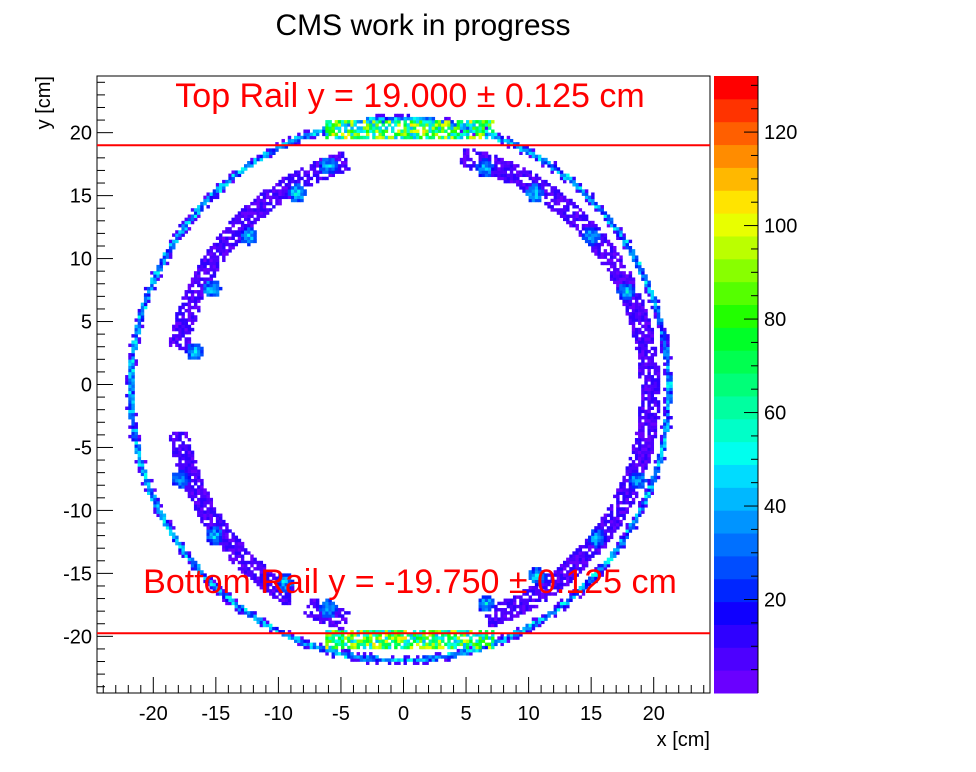  What do you see at coordinates (77, 511) in the screenshot?
I see `y-tick-label: -10` at bounding box center [77, 511].